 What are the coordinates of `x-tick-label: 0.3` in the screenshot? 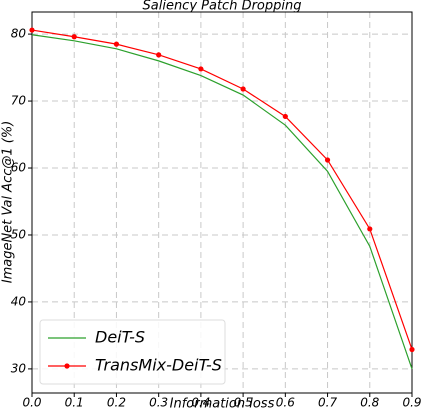 It's located at (158, 403).